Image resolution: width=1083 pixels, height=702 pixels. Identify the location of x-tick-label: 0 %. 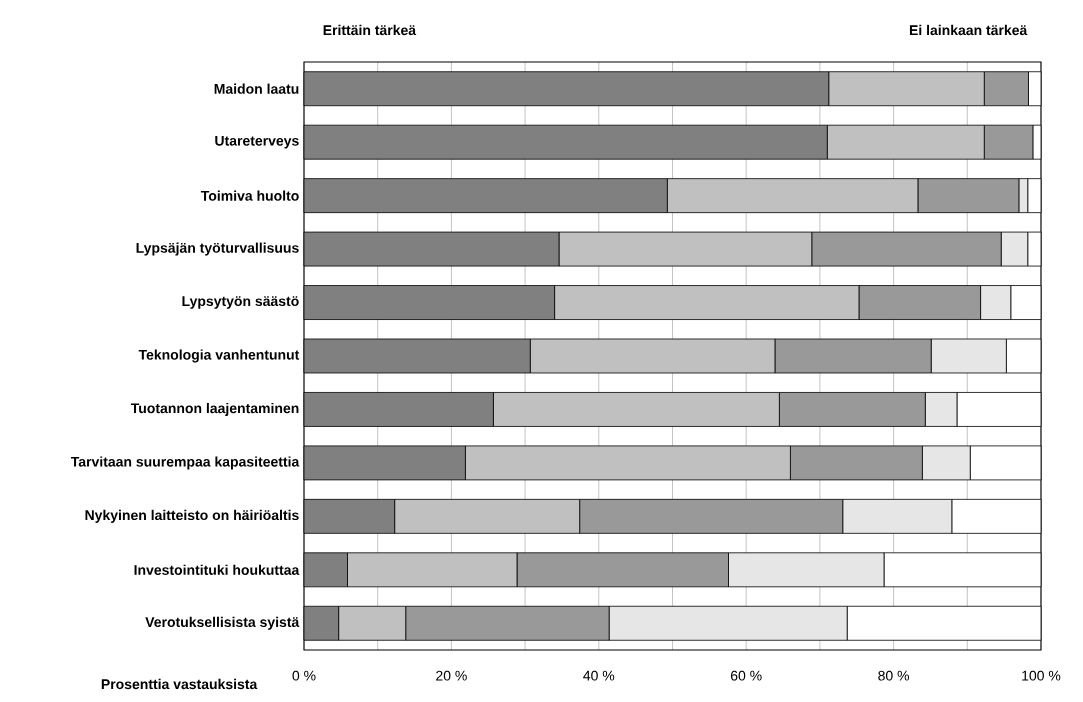
(304, 675).